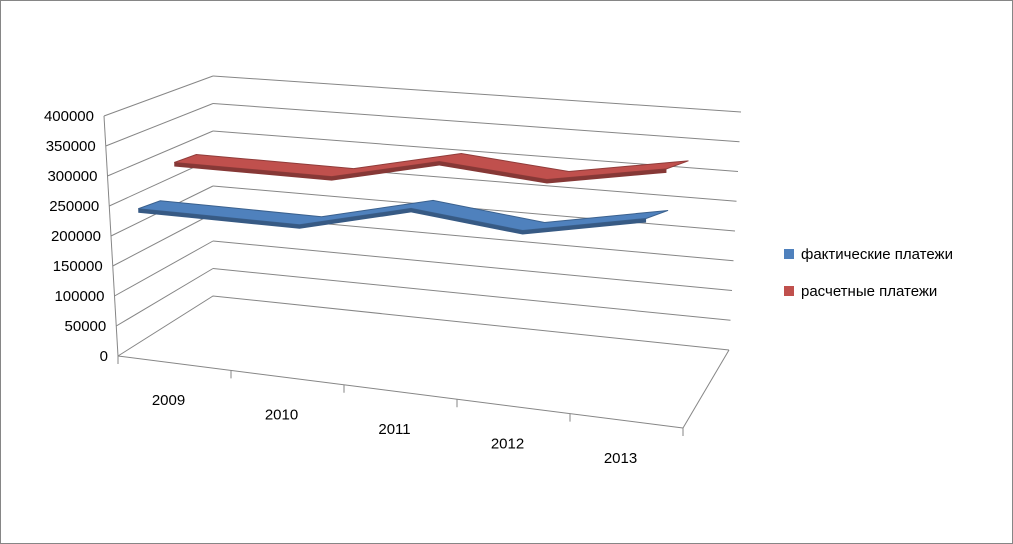 This screenshot has height=544, width=1013. Describe the element at coordinates (281, 415) in the screenshot. I see `x-tick-label: 2010` at that location.